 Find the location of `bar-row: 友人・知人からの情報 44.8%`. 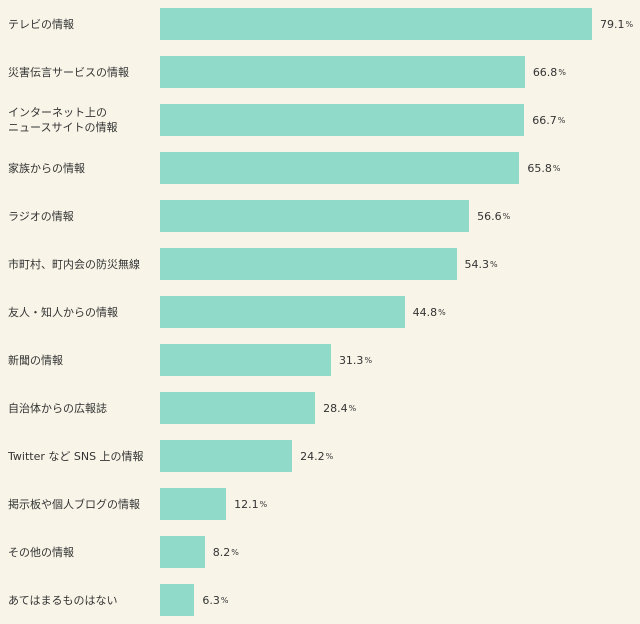

bar-row: 友人・知人からの情報 44.8% is located at coordinates (320, 312).